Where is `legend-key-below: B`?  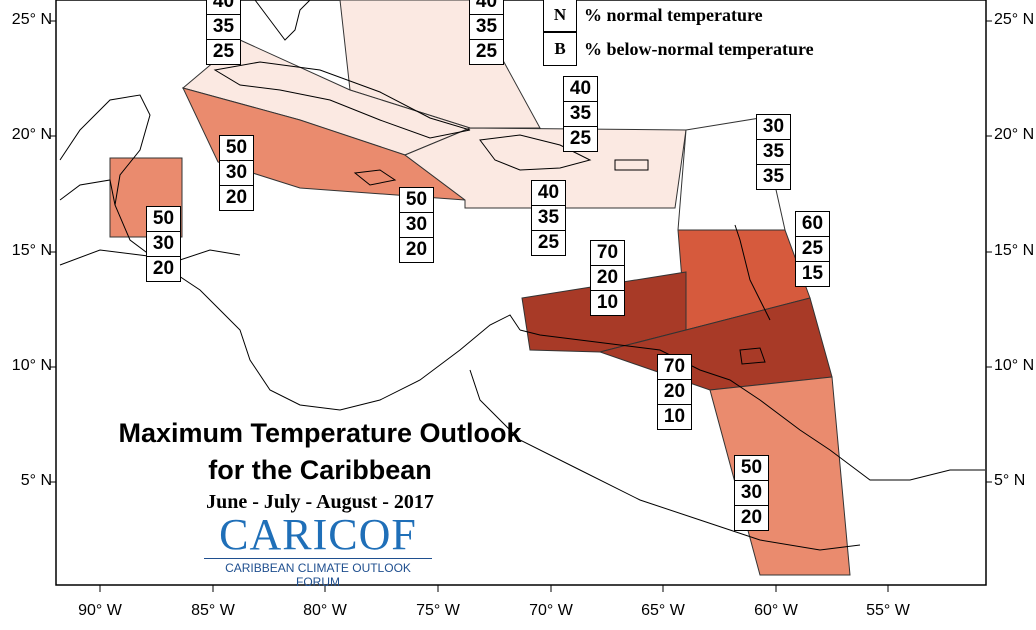
legend-key-below: B is located at coordinates (560, 49).